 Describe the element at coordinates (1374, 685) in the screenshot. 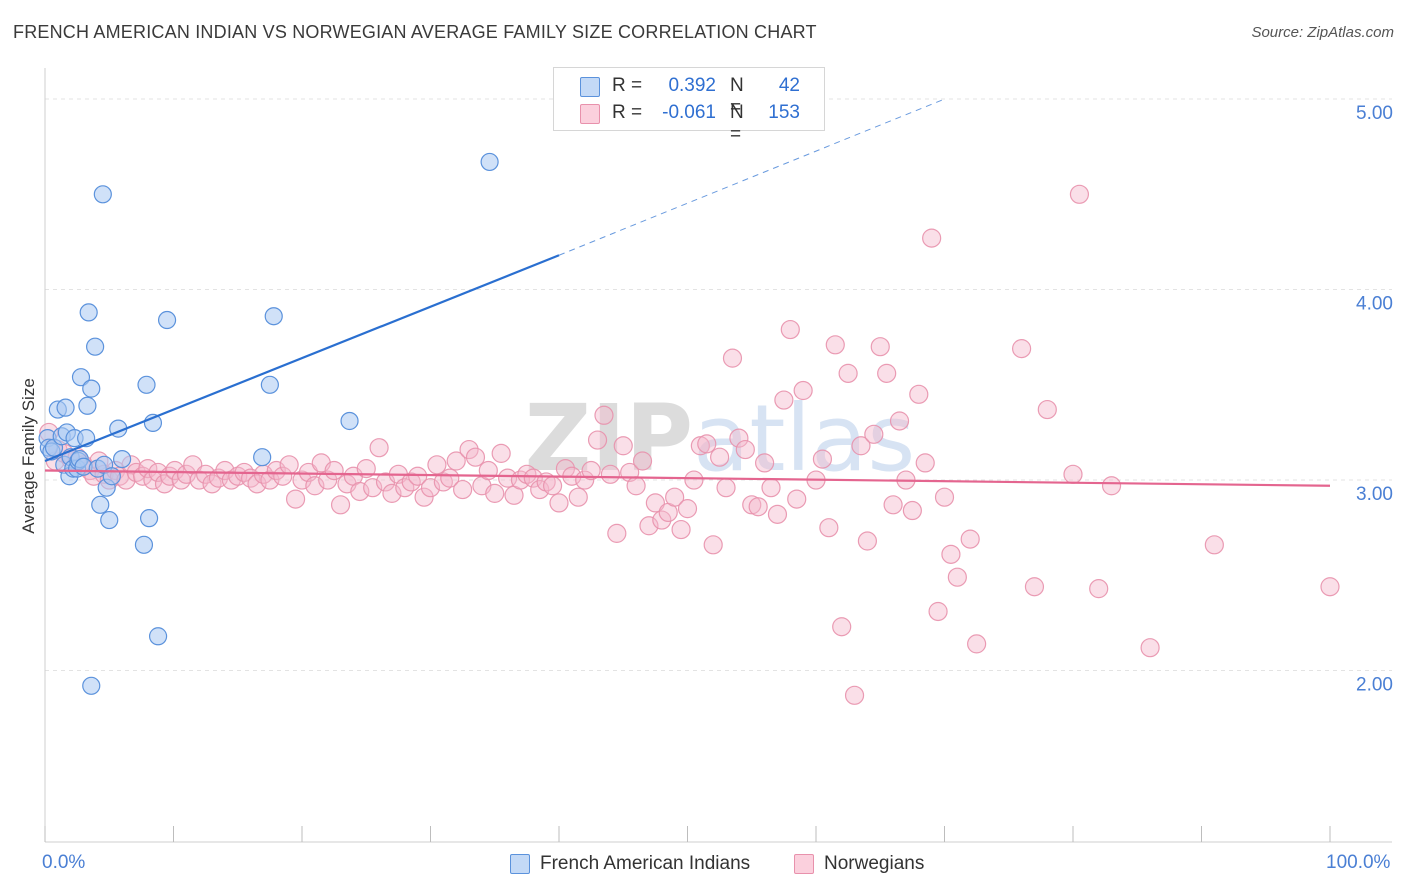

I see `y-tick-label: 2.00` at that location.